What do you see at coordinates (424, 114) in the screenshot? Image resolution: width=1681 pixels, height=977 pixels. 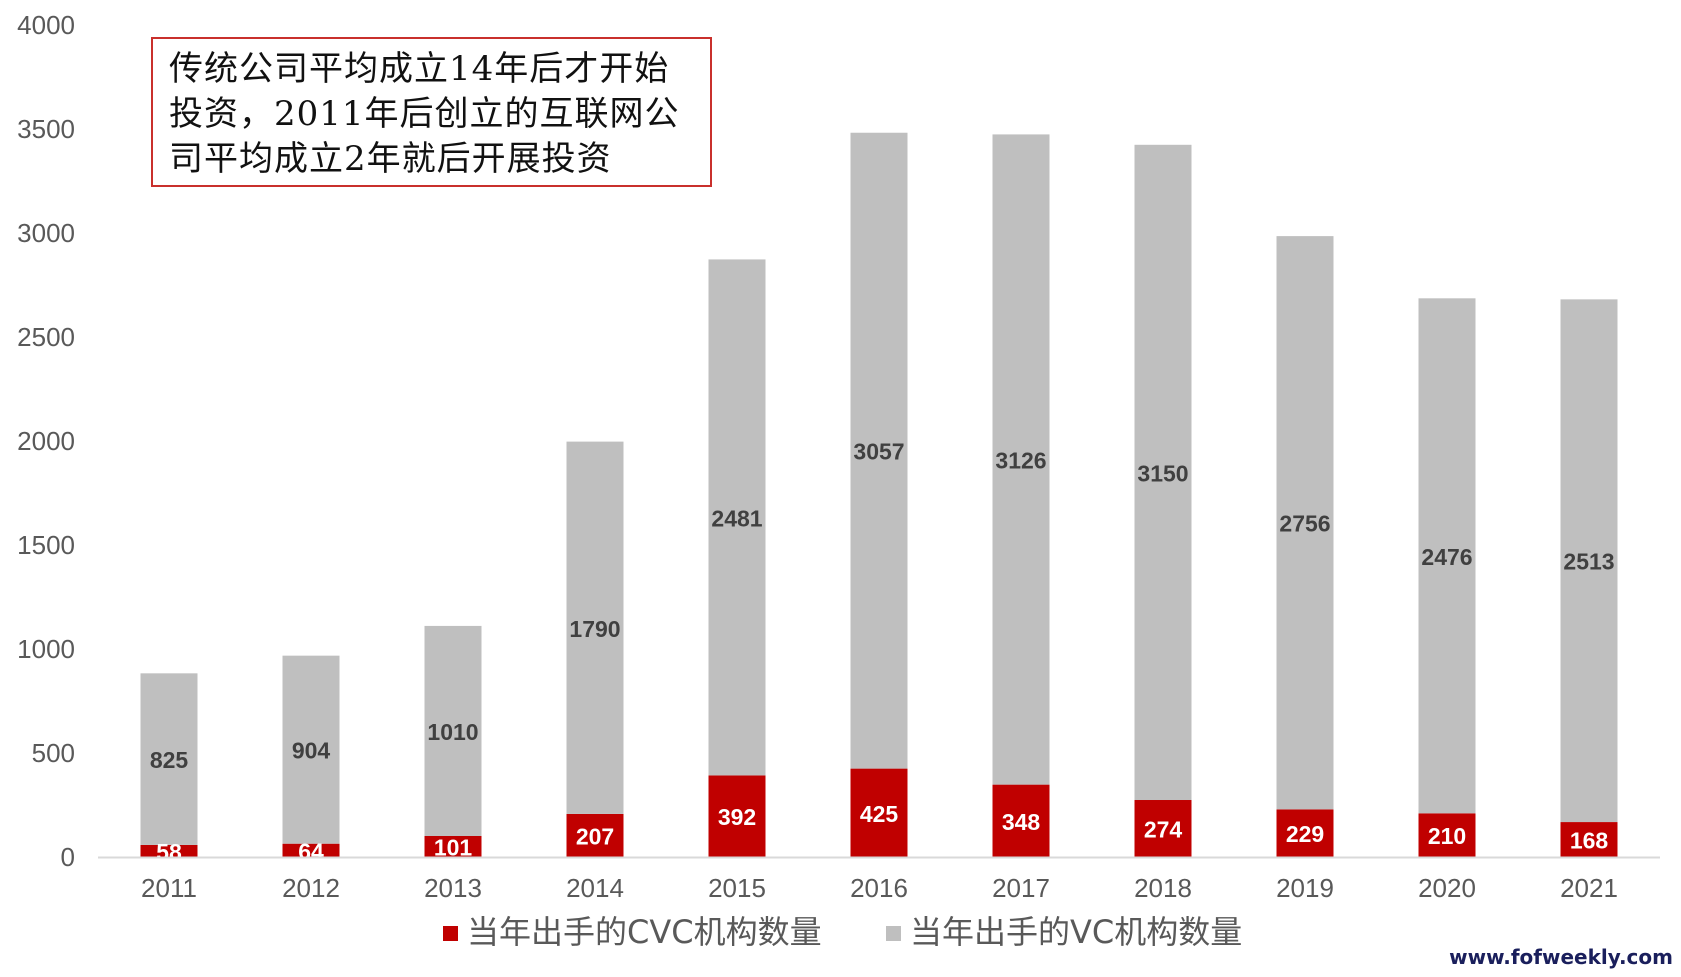 I see `annotation-line-2: 投资，2011年后创立的互联网公` at bounding box center [424, 114].